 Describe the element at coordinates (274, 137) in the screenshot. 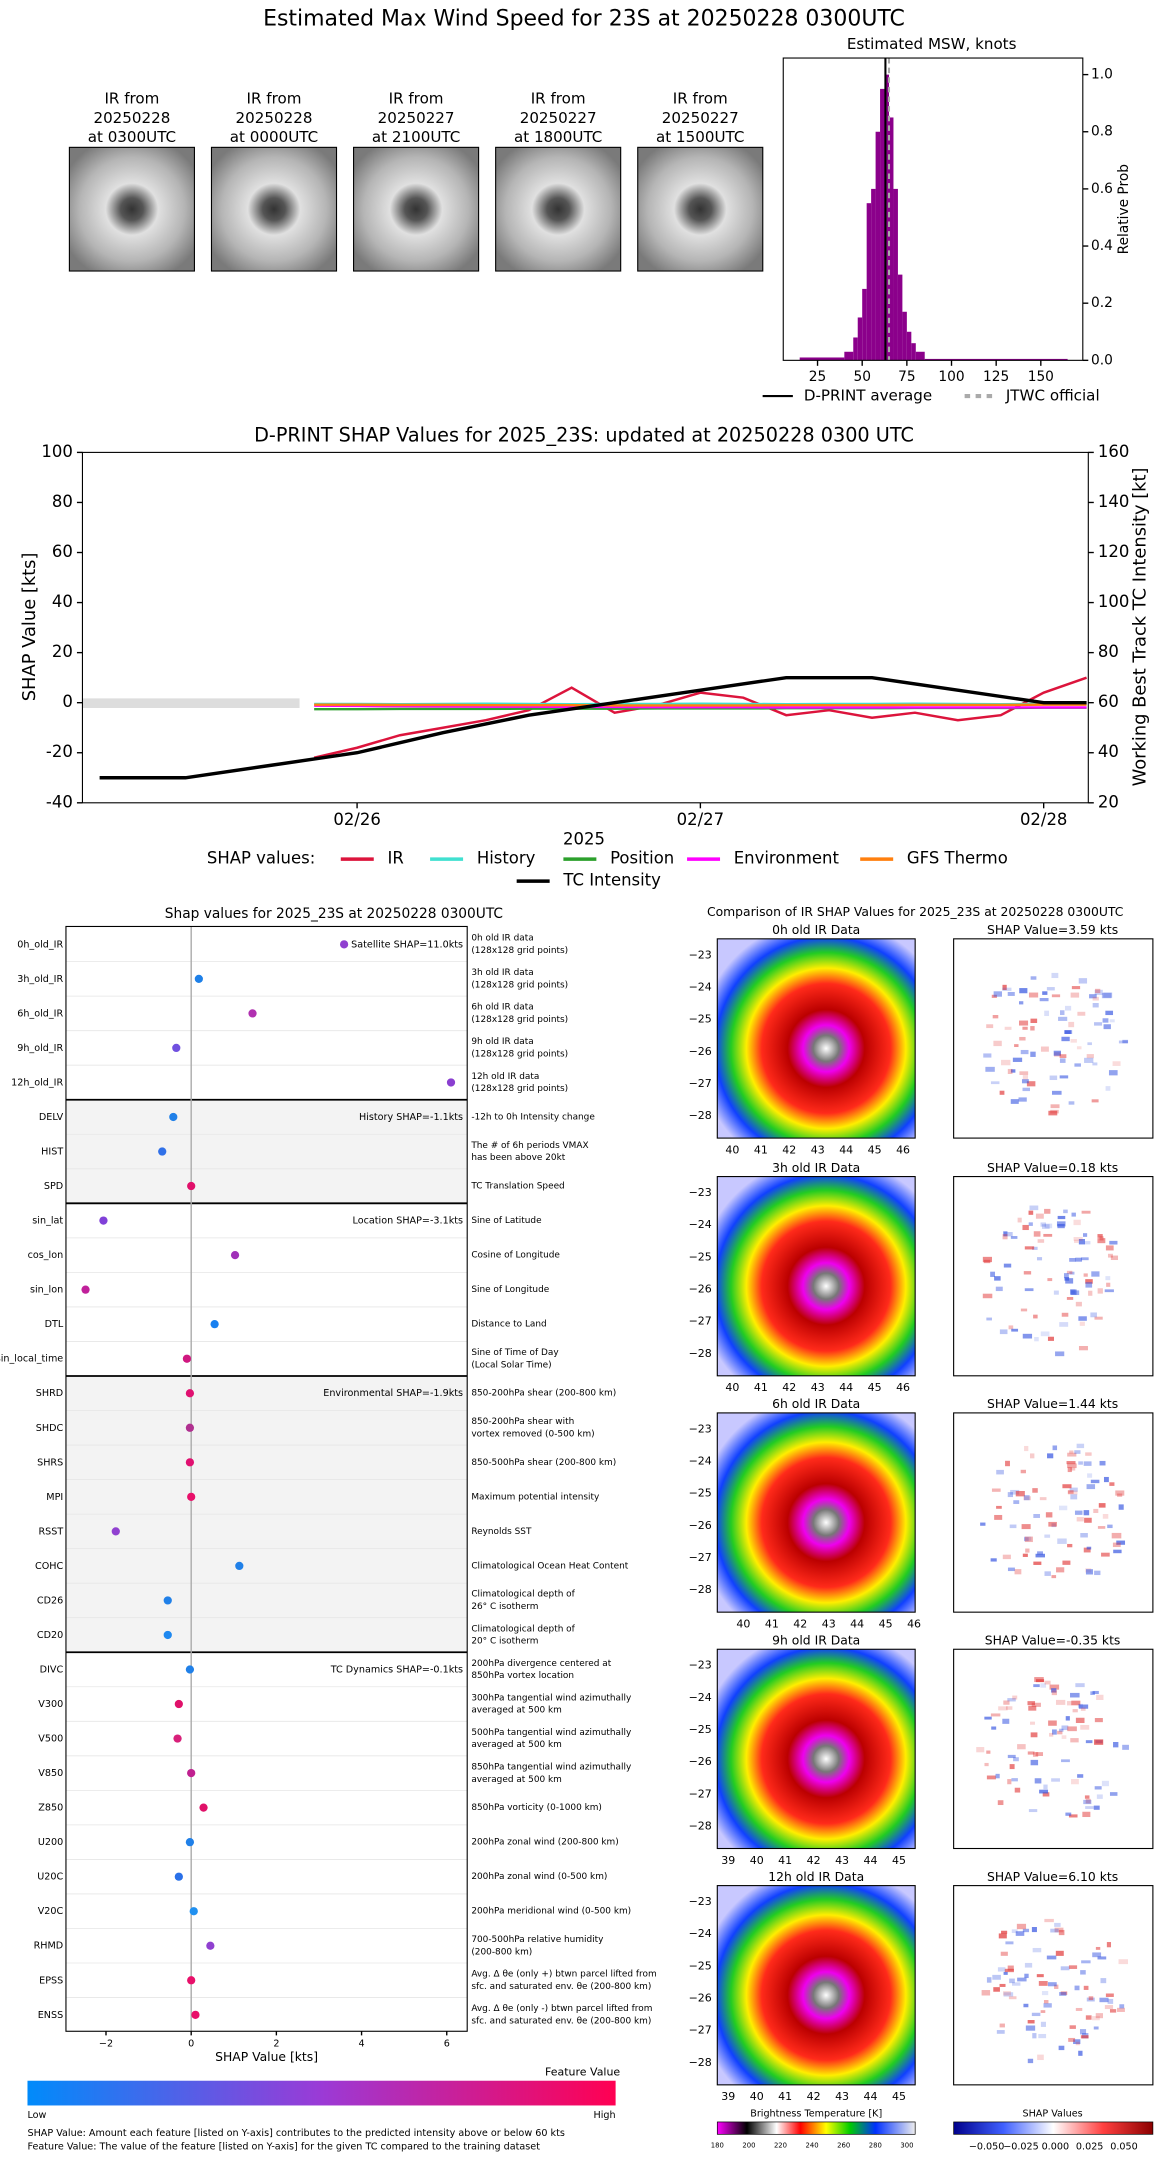

I see `thumbnail-caption: at 0000UTC` at that location.